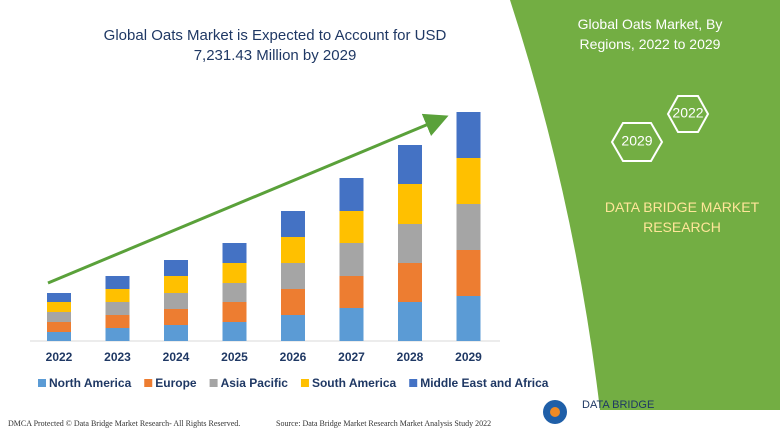  I want to click on badge: 2022, so click(687, 113).